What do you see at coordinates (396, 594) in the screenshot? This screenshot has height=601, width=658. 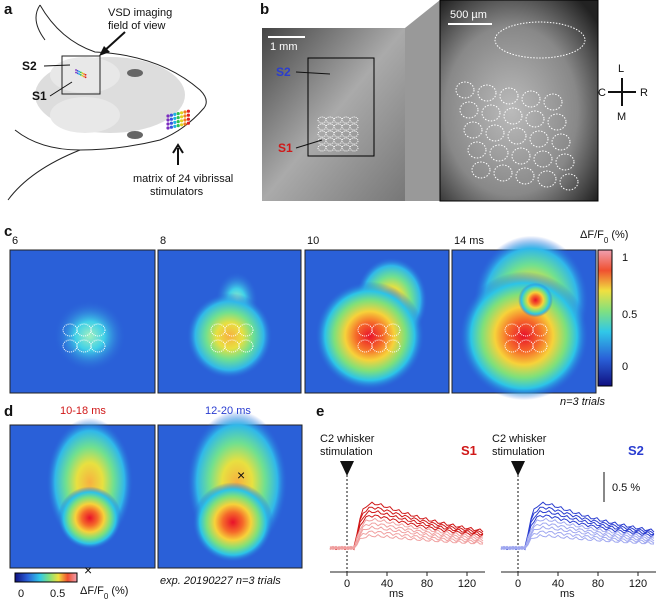 I see `x-axis-label: ms` at bounding box center [396, 594].